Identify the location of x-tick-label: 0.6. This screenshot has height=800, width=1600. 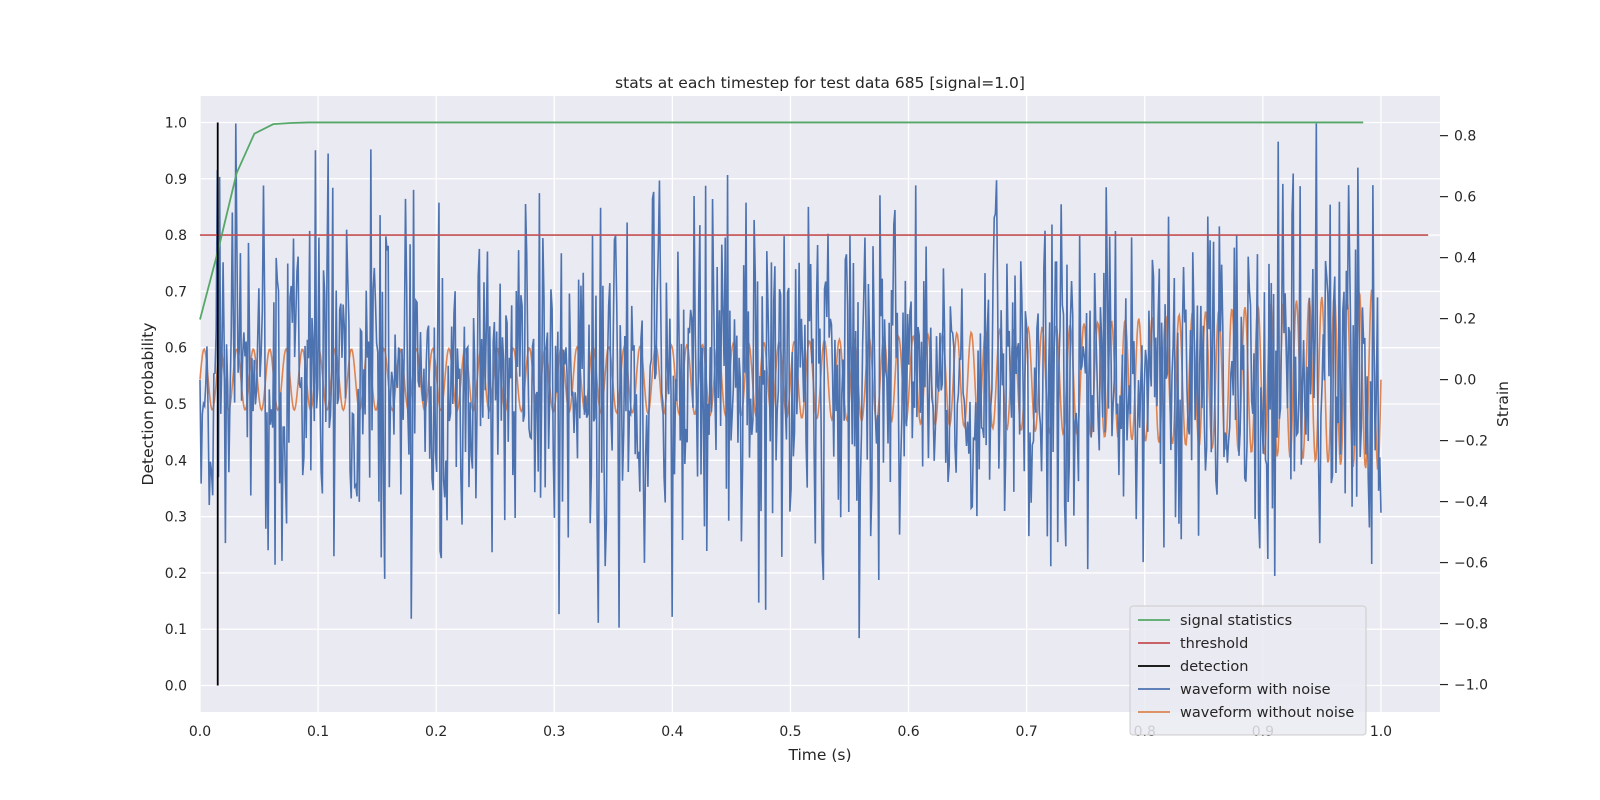
(908, 732).